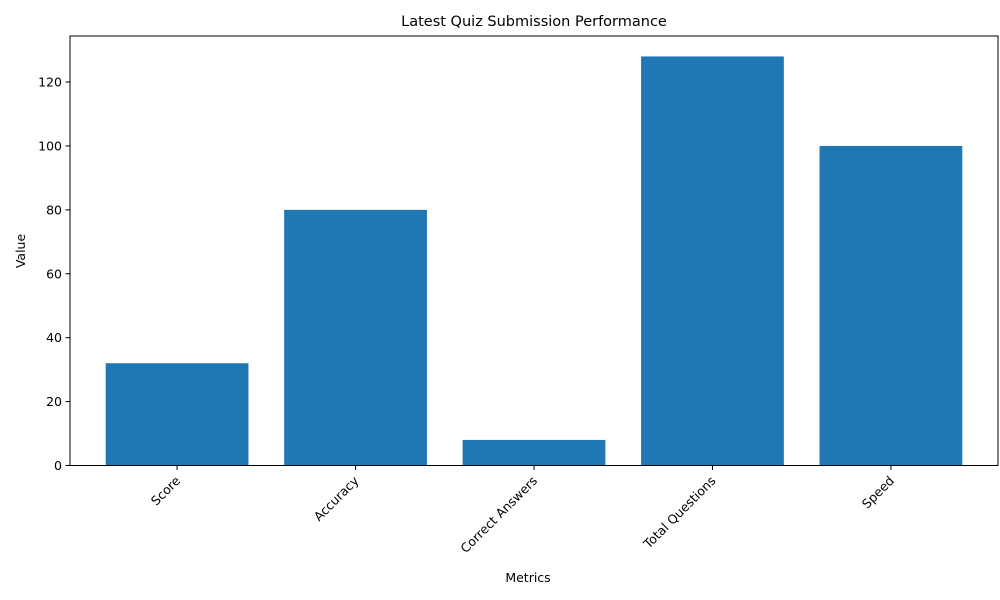  What do you see at coordinates (50, 82) in the screenshot?
I see `y-tick-label: 120` at bounding box center [50, 82].